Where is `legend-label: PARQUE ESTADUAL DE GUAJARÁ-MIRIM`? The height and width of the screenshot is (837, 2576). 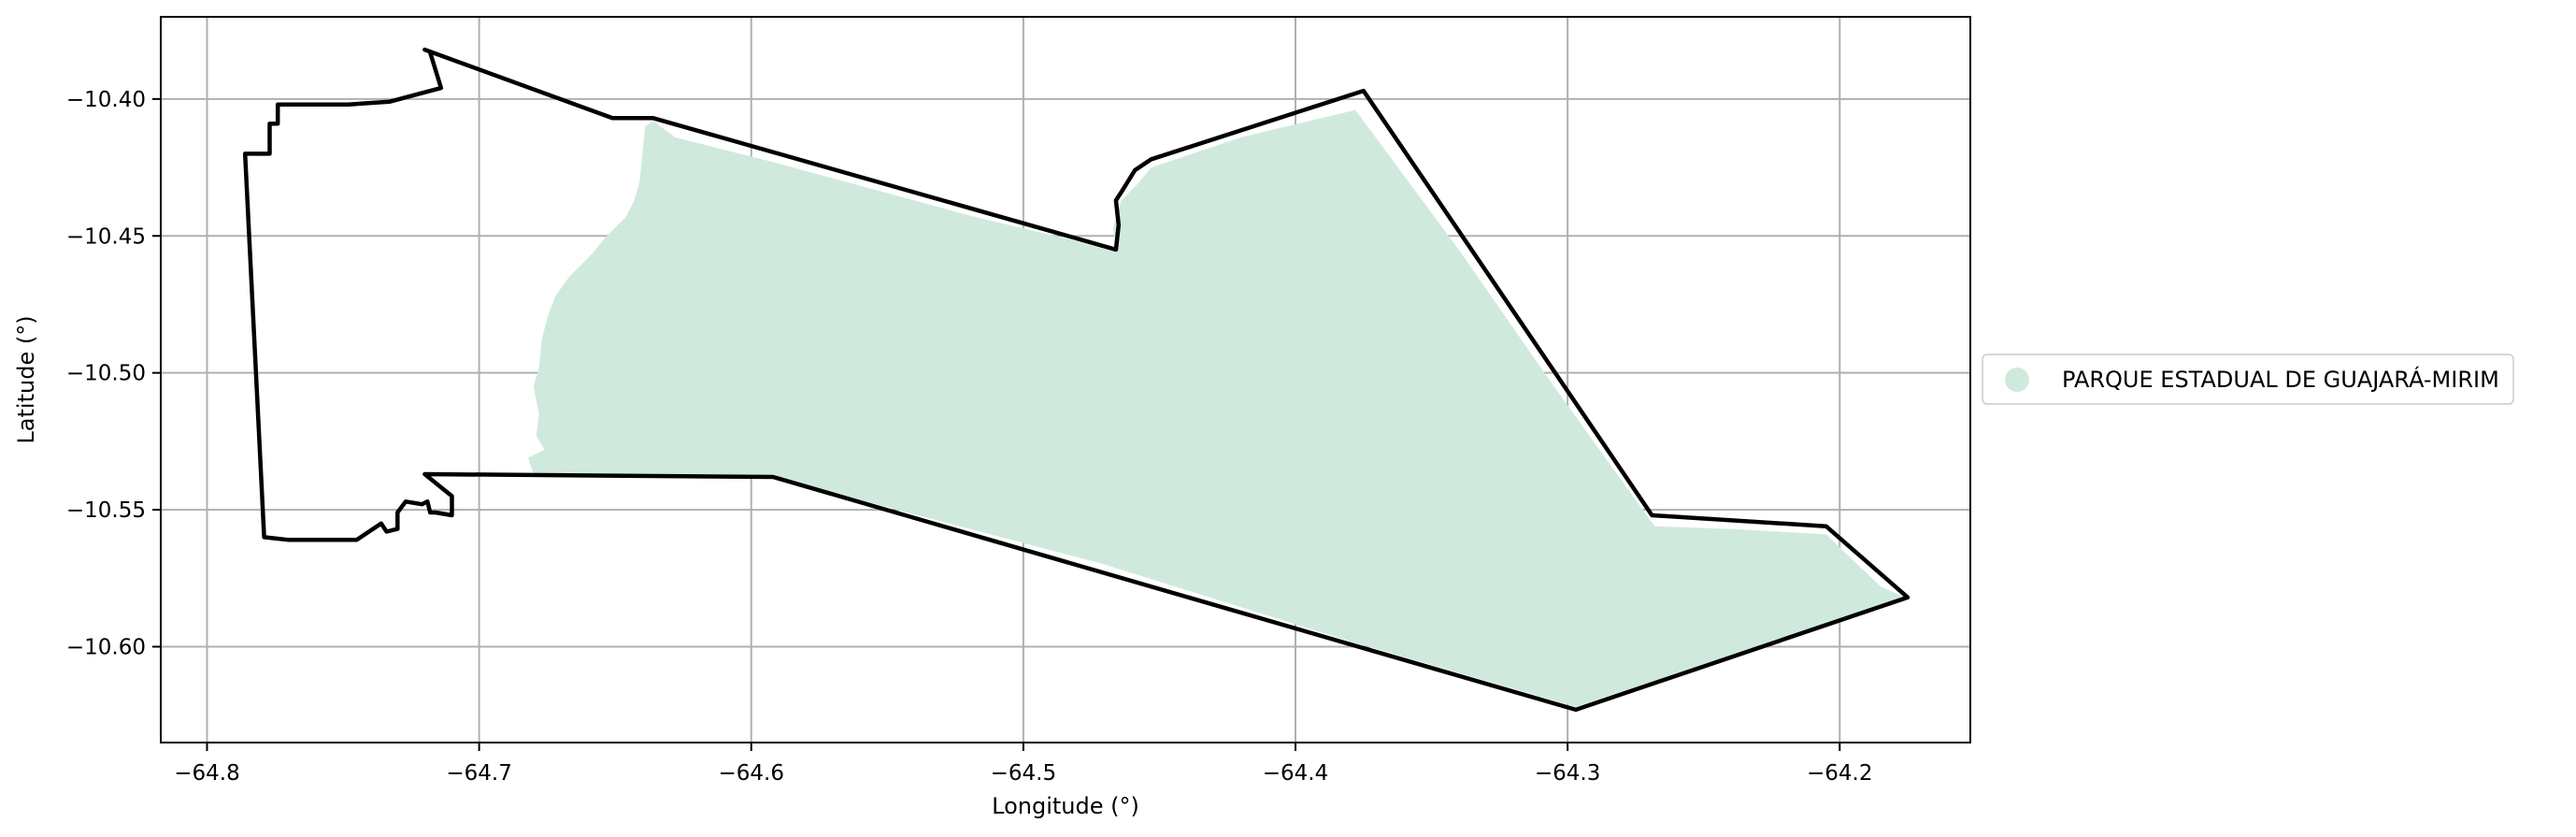 legend-label: PARQUE ESTADUAL DE GUAJARÁ-MIRIM is located at coordinates (2280, 379).